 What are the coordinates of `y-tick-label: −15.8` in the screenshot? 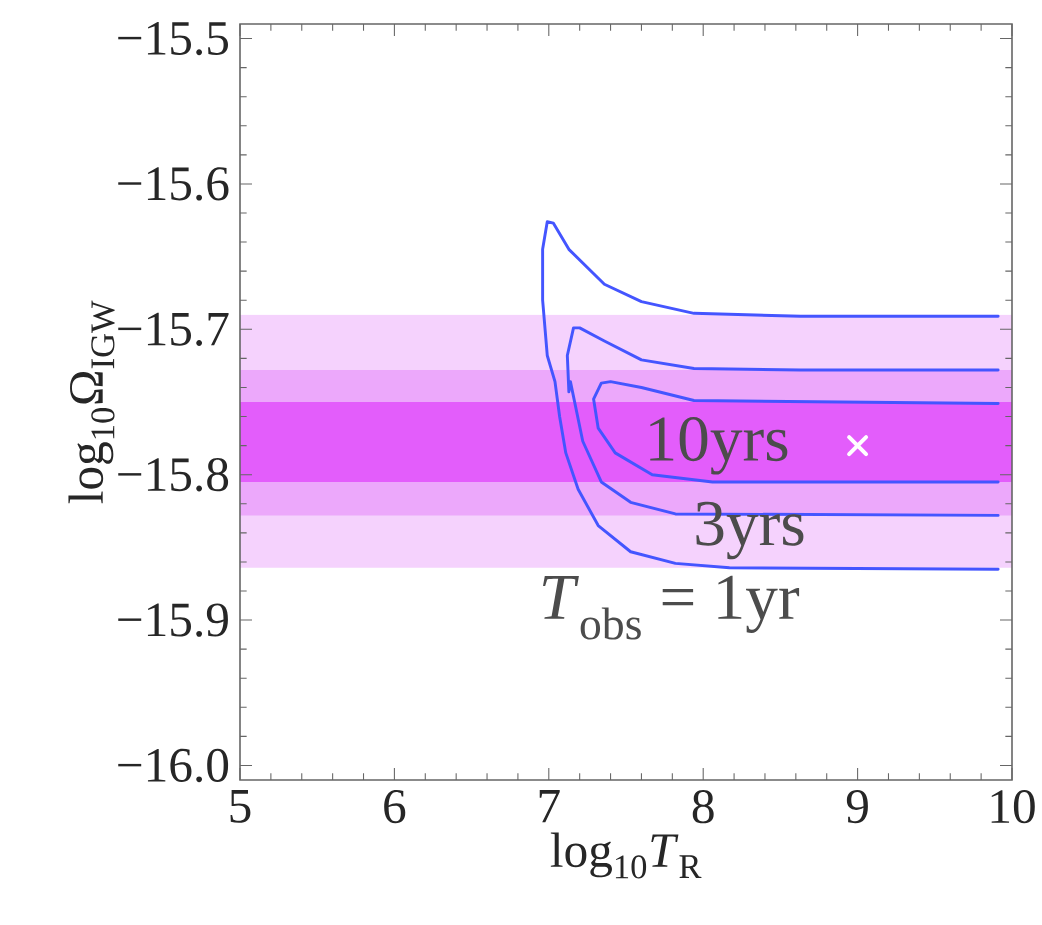 It's located at (173, 474).